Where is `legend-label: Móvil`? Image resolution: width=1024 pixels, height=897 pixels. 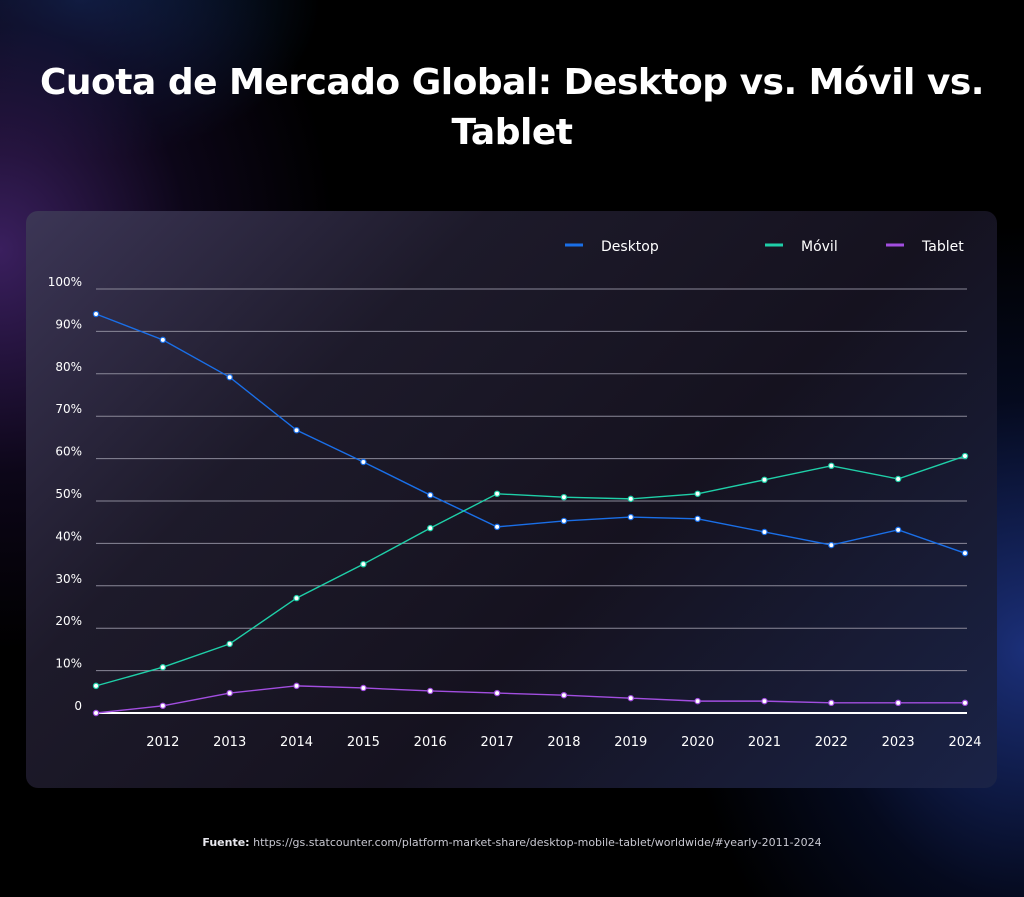
legend-label: Móvil is located at coordinates (819, 247).